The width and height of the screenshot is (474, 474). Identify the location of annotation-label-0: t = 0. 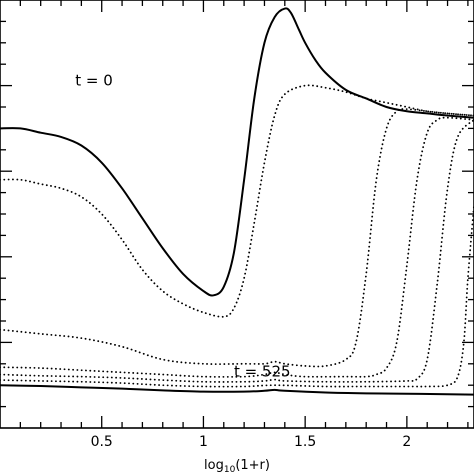
(94, 81).